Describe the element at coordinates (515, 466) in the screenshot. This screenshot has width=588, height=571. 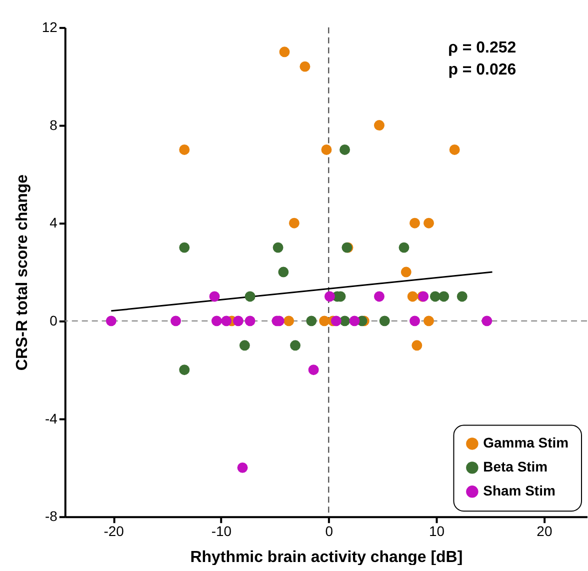
I see `legend-label: Beta Stim` at that location.